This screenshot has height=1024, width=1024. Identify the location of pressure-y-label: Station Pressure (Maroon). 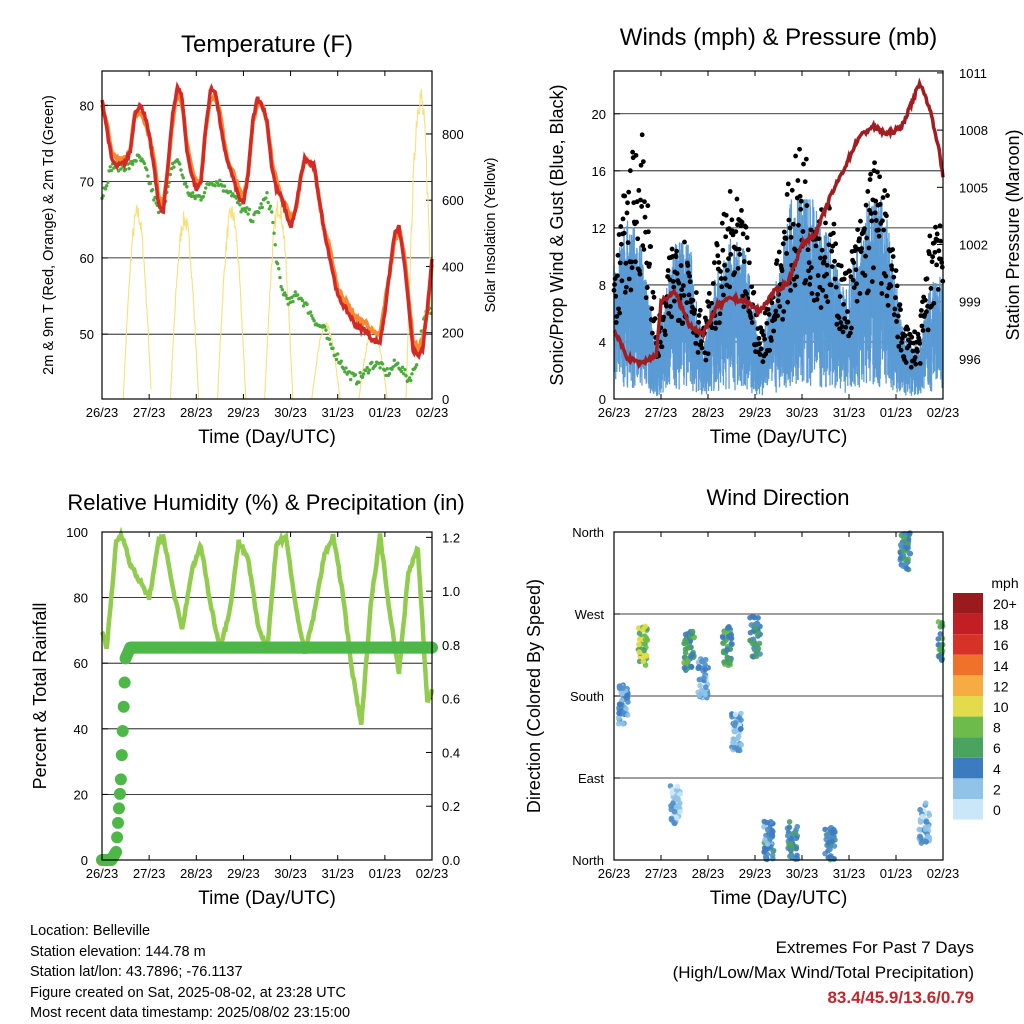
(1013, 234).